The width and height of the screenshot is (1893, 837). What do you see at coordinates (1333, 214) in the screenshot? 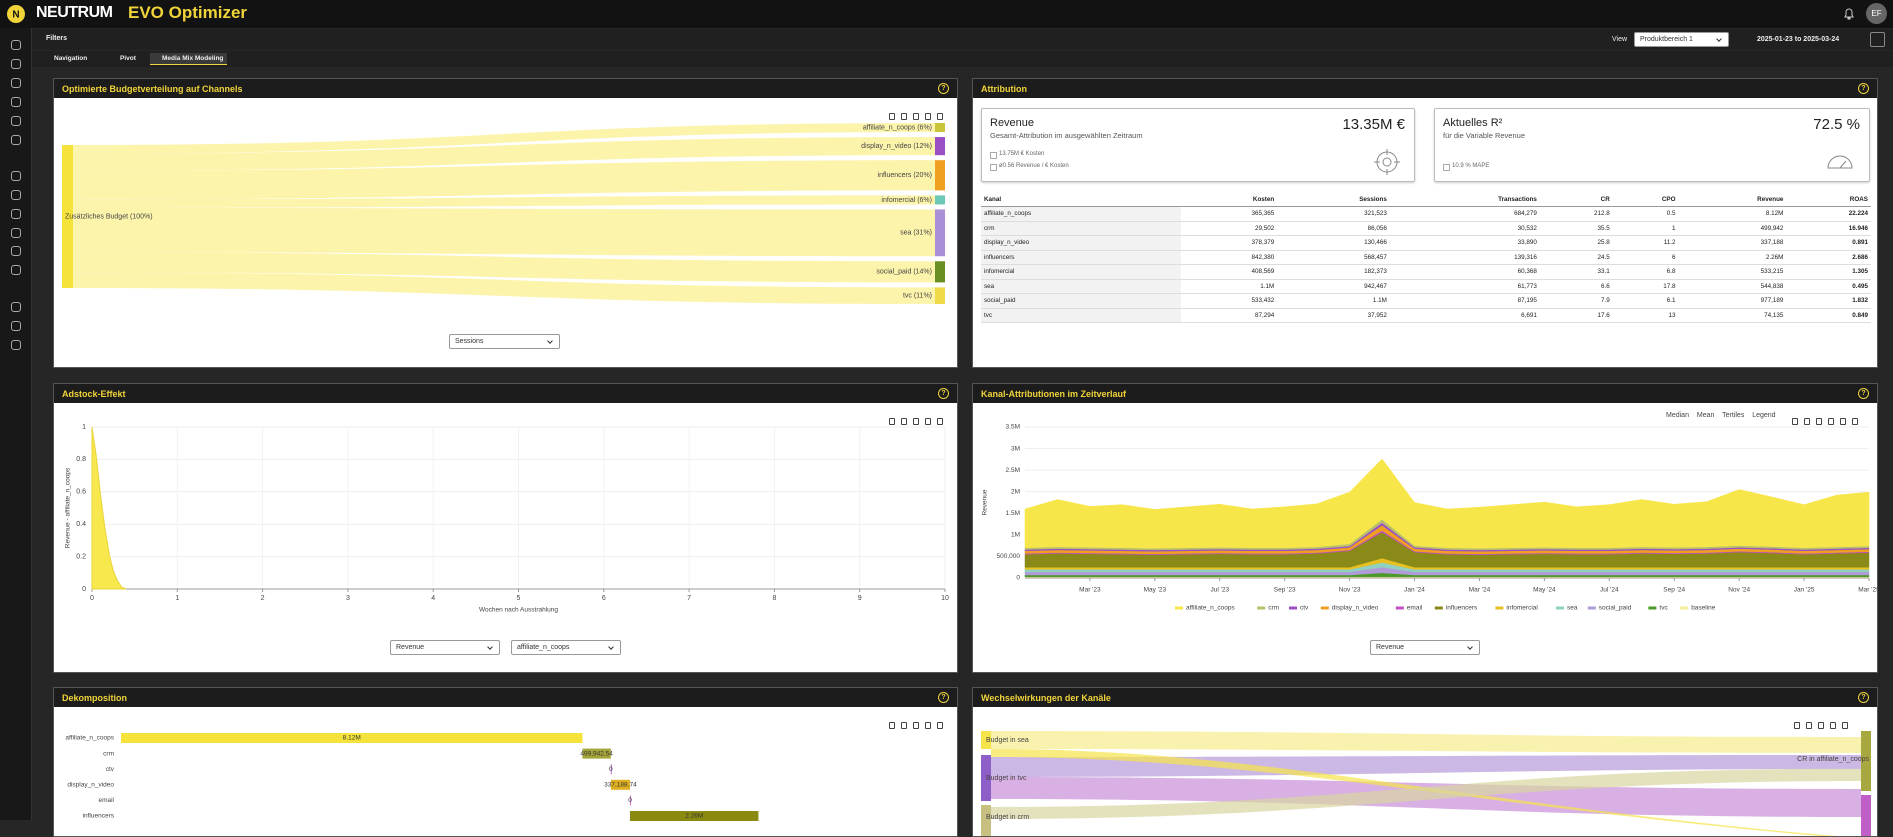
I see `table-cell: 321,523` at bounding box center [1333, 214].